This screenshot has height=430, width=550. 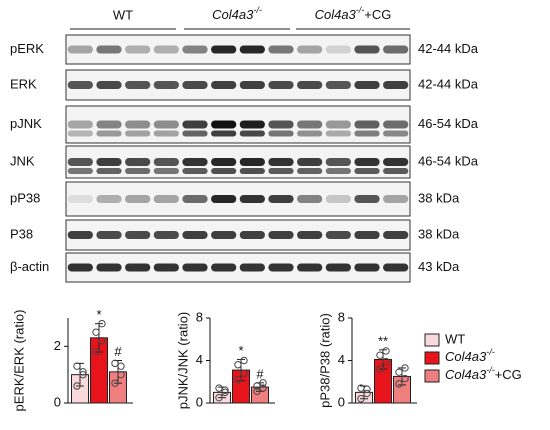 What do you see at coordinates (98, 314) in the screenshot?
I see `annotation: *` at bounding box center [98, 314].